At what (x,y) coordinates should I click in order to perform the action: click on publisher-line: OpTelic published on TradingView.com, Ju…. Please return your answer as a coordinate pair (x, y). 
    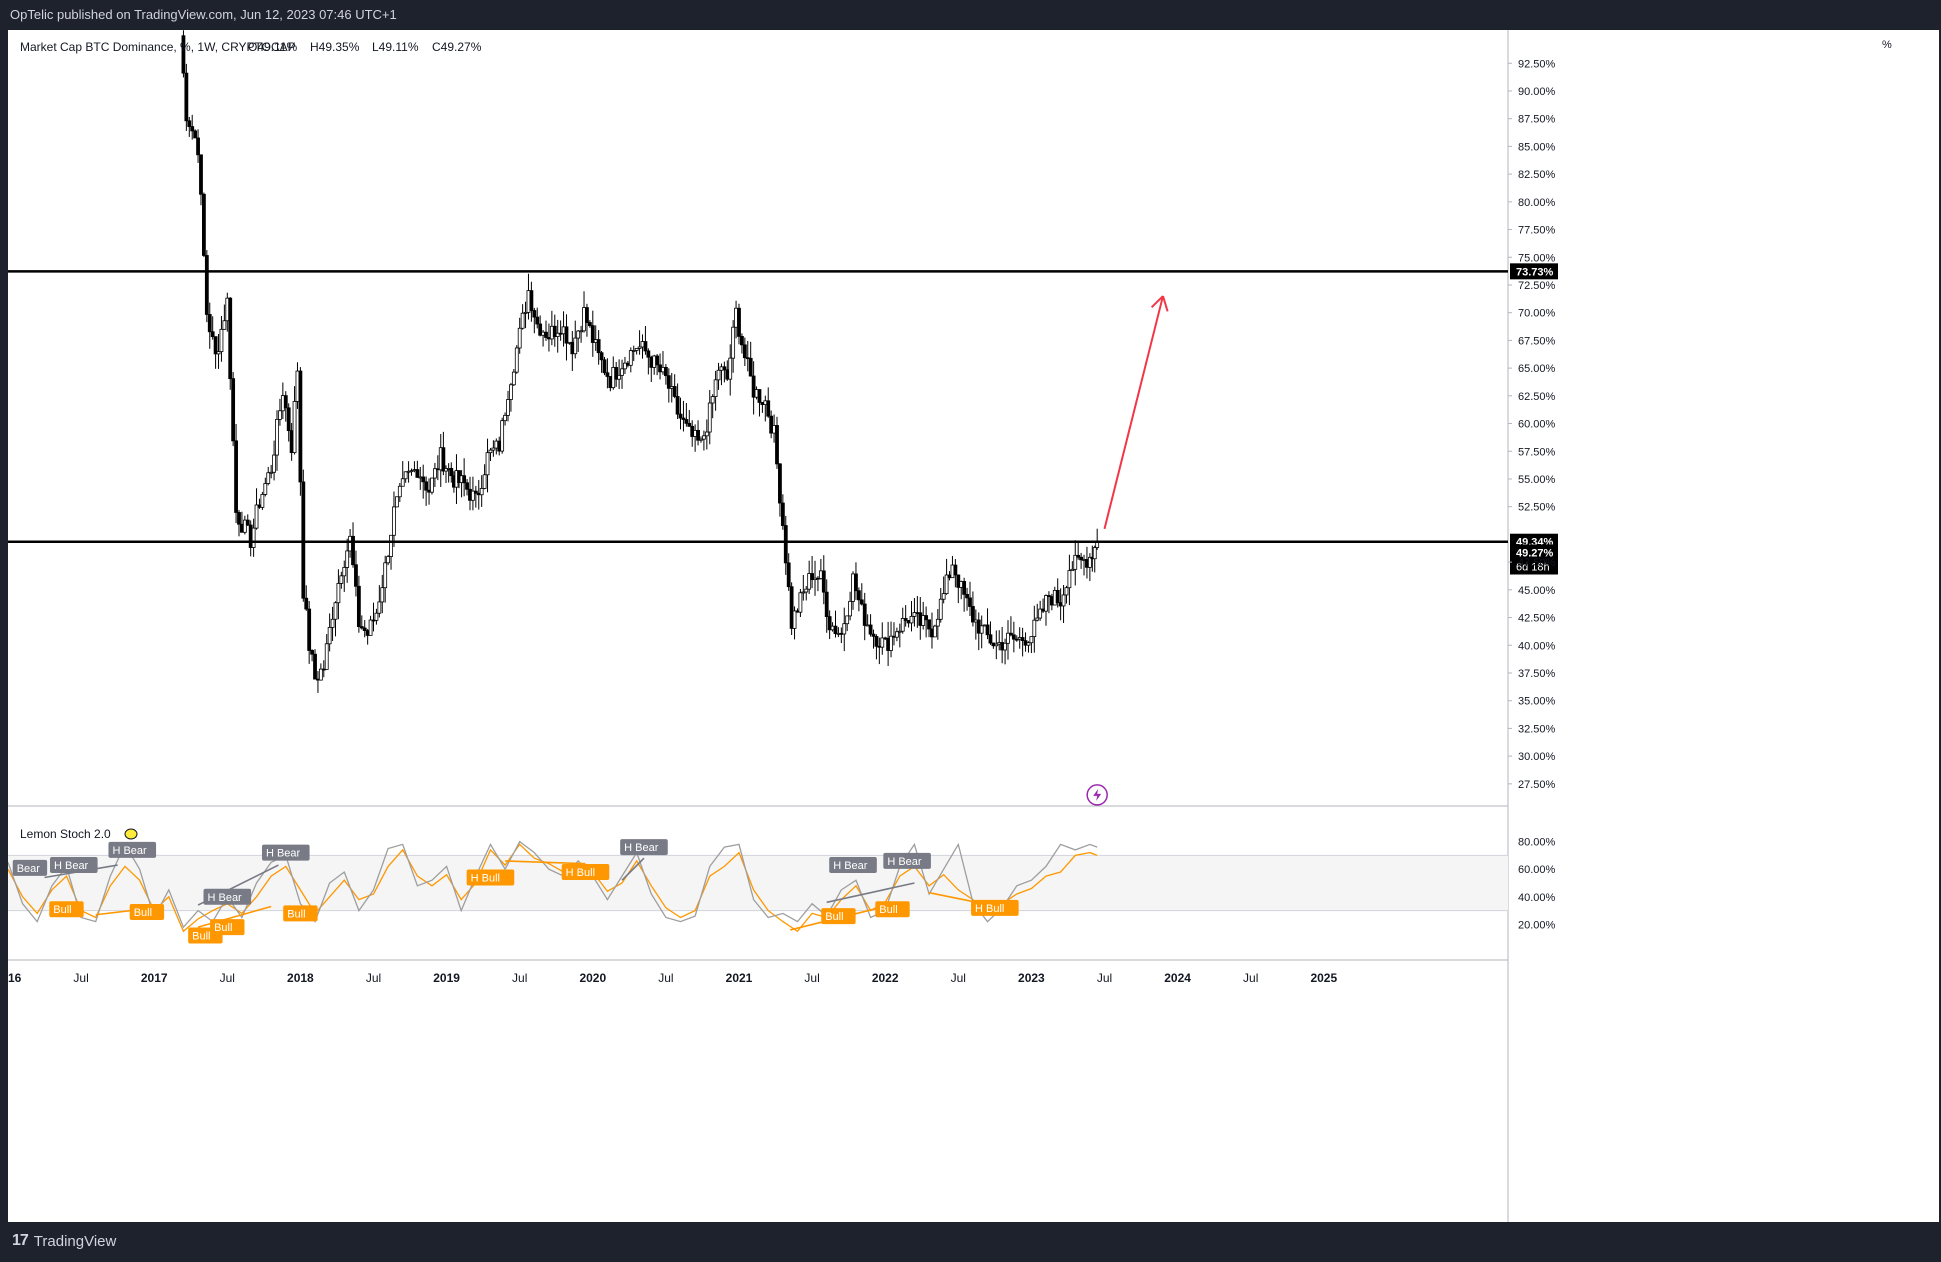
    Looking at the image, I should click on (203, 14).